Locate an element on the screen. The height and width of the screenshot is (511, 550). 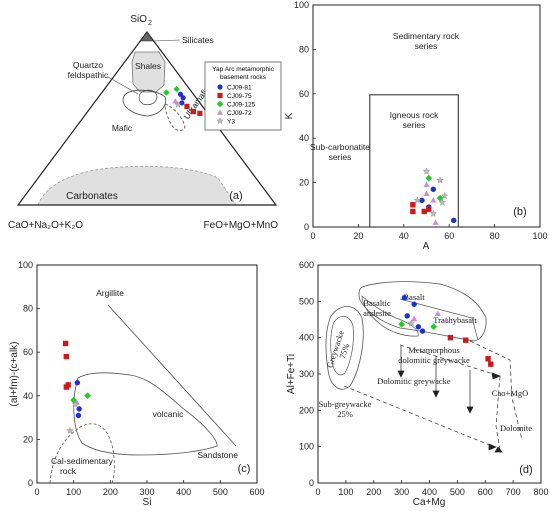
dolomite-label: Dolomite is located at coordinates (516, 428).